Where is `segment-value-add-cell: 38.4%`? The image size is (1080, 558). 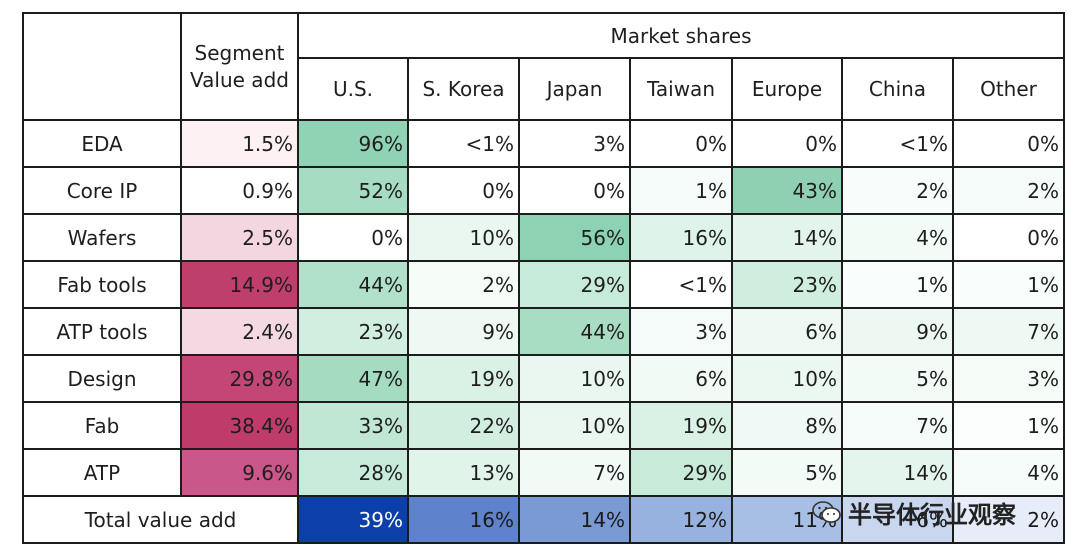 segment-value-add-cell: 38.4% is located at coordinates (239, 425).